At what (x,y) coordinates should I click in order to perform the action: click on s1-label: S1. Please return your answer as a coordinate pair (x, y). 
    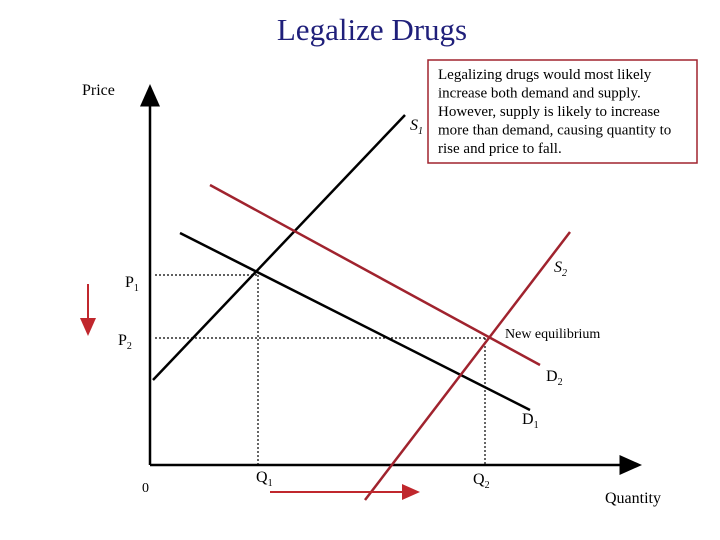
    Looking at the image, I should click on (416, 127).